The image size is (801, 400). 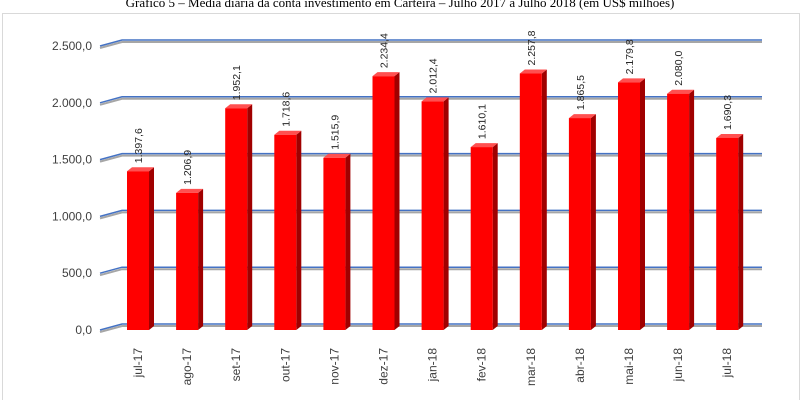 What do you see at coordinates (581, 92) in the screenshot?
I see `value-label: 1.865,5` at bounding box center [581, 92].